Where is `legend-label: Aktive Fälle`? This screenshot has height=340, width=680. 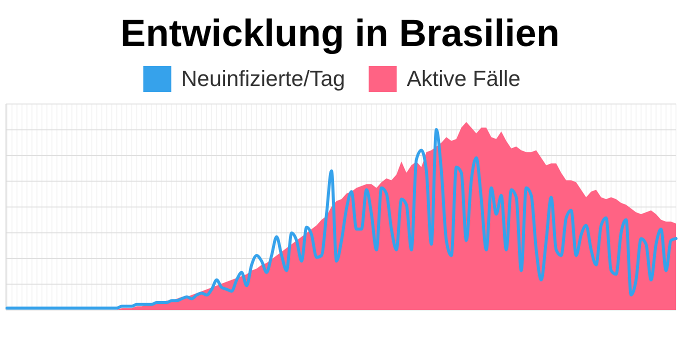 legend-label: Aktive Fälle is located at coordinates (463, 78).